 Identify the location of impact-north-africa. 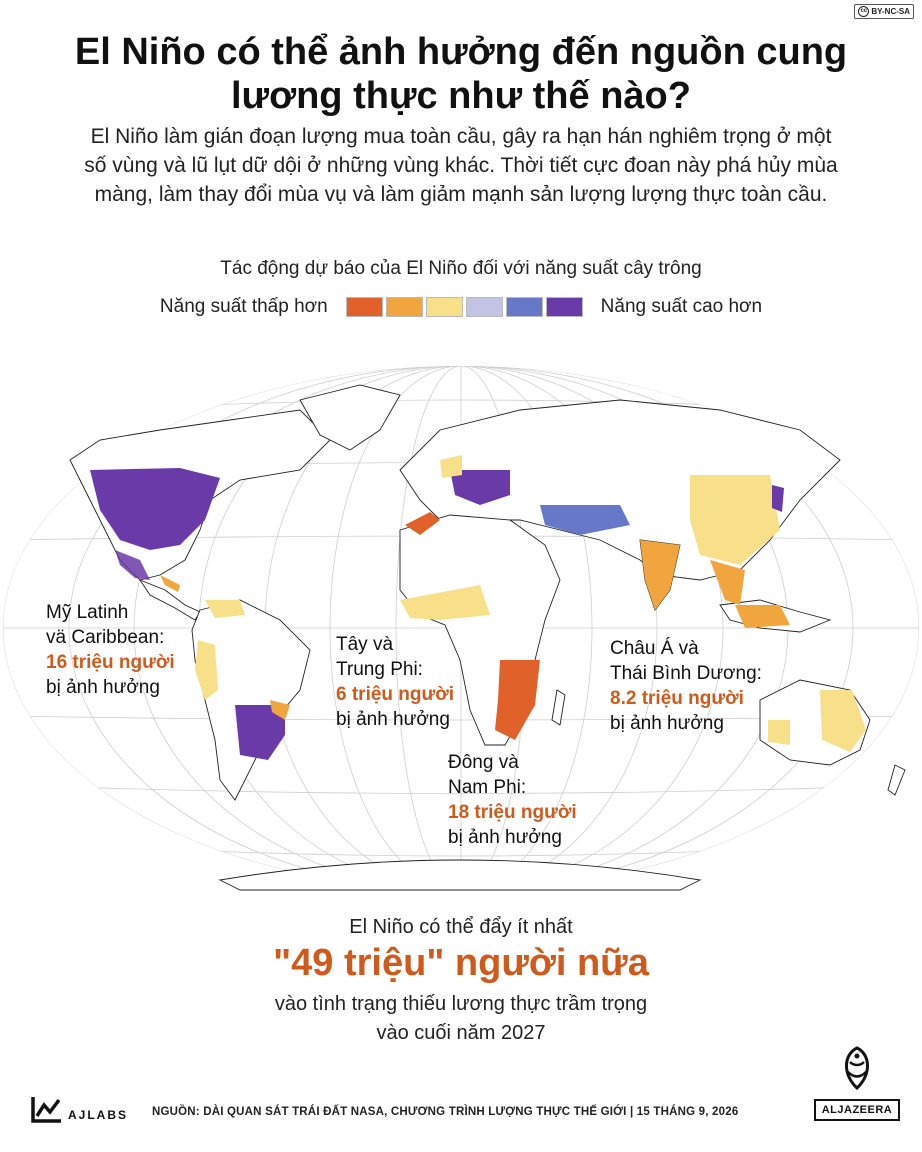
(422, 523).